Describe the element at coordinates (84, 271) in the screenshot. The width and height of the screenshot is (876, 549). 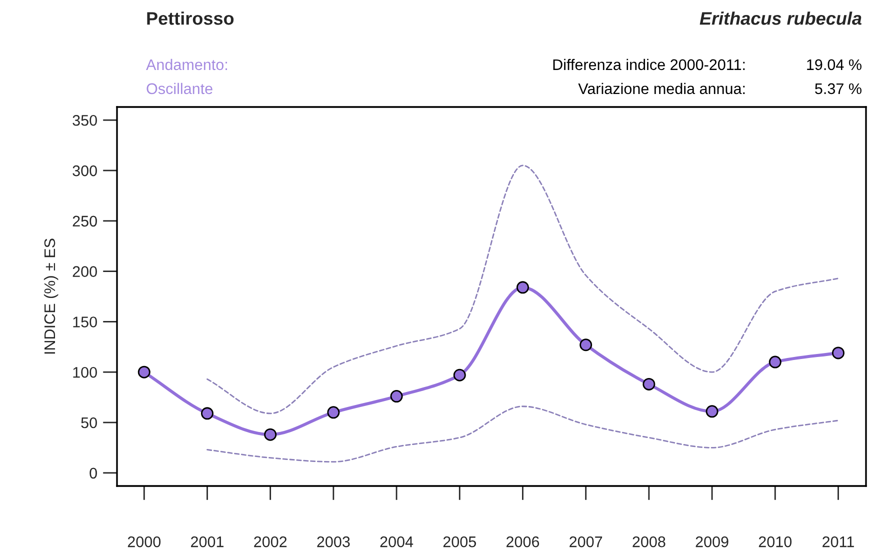
I see `y-tick-label: 200` at that location.